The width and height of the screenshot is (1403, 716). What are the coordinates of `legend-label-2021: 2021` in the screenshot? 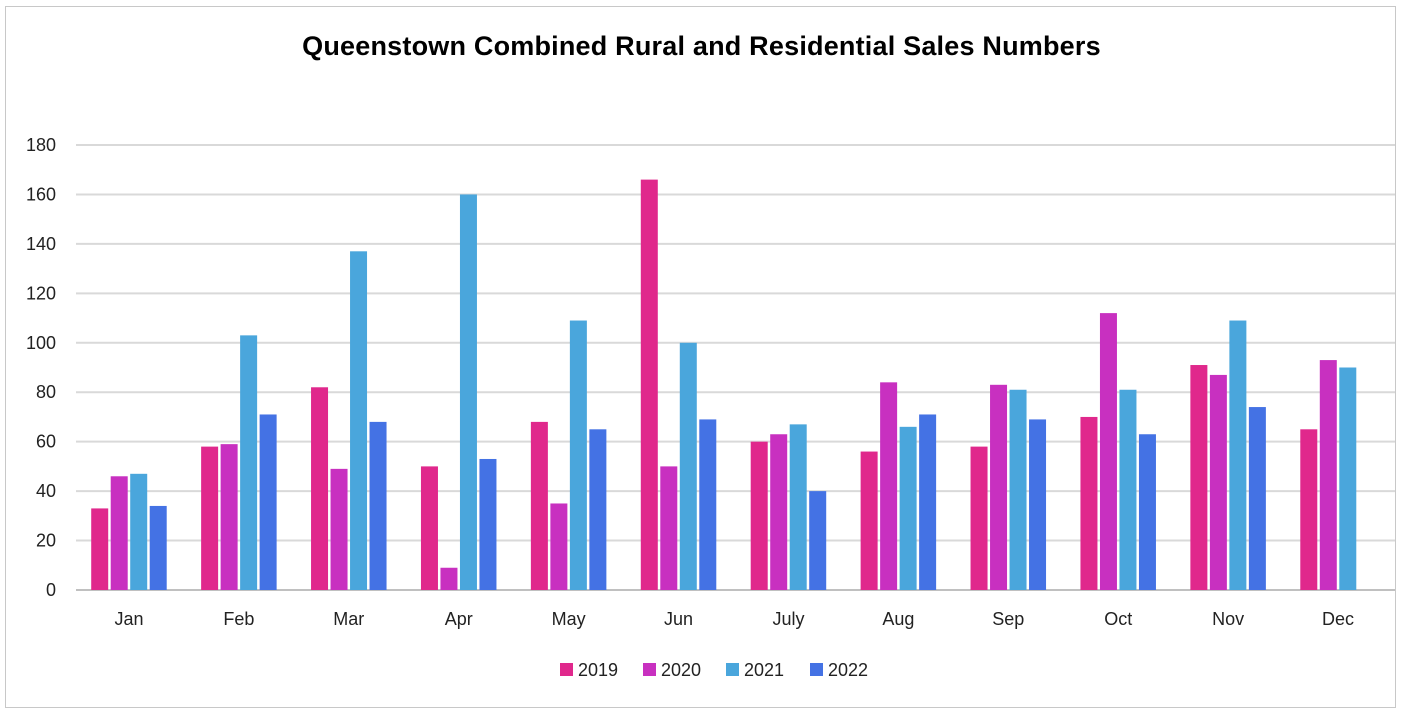 It's located at (764, 670).